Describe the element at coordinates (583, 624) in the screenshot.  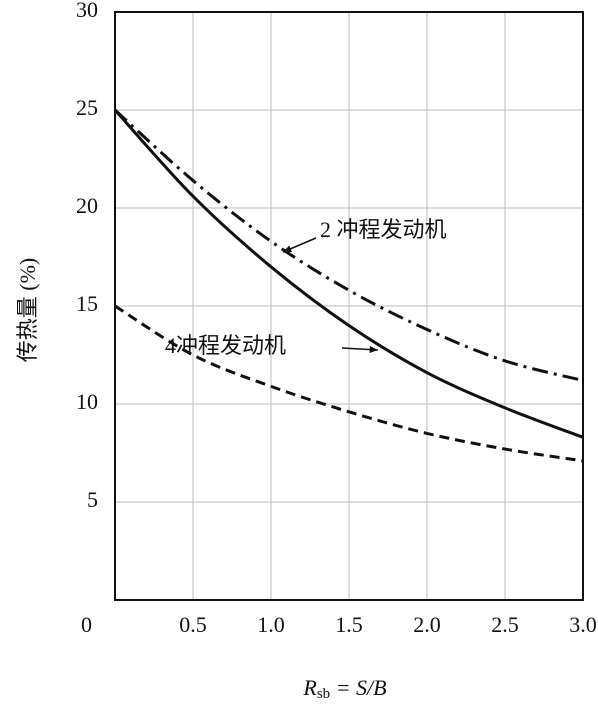
I see `x-tick-label: 3.0` at that location.